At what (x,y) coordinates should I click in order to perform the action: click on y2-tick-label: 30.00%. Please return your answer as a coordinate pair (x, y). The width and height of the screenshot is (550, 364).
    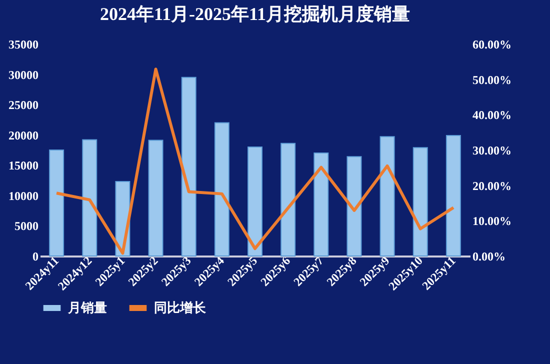
    Looking at the image, I should click on (492, 151).